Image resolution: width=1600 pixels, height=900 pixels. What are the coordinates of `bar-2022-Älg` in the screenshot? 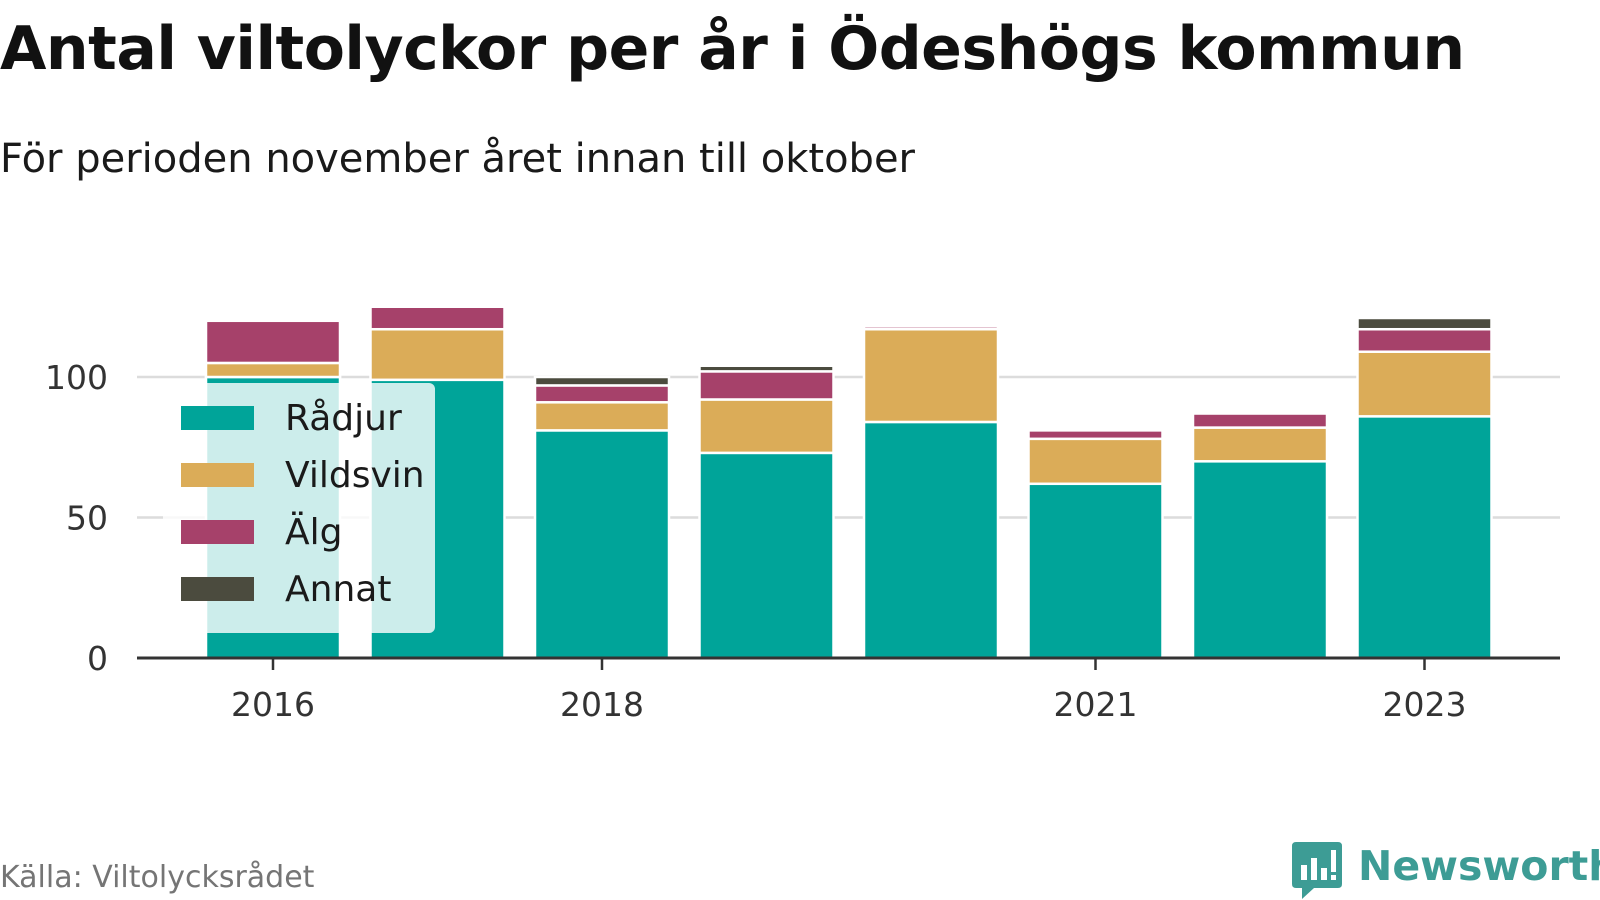 It's located at (1260, 420).